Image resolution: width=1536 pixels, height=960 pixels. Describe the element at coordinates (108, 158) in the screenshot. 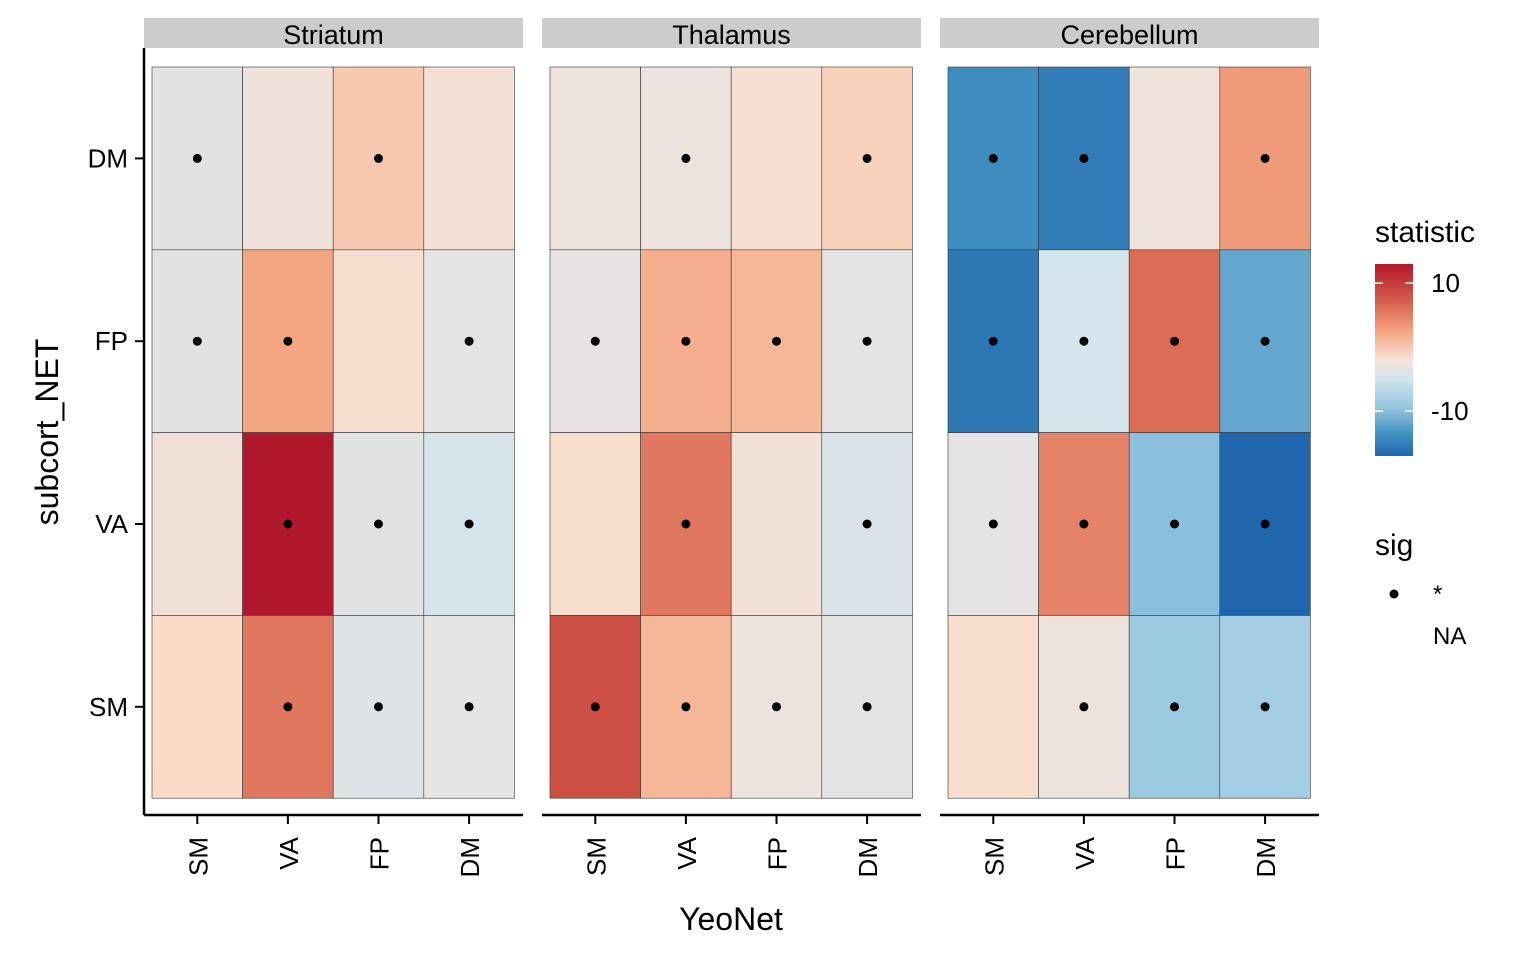

I see `y-tick-label: DM` at that location.